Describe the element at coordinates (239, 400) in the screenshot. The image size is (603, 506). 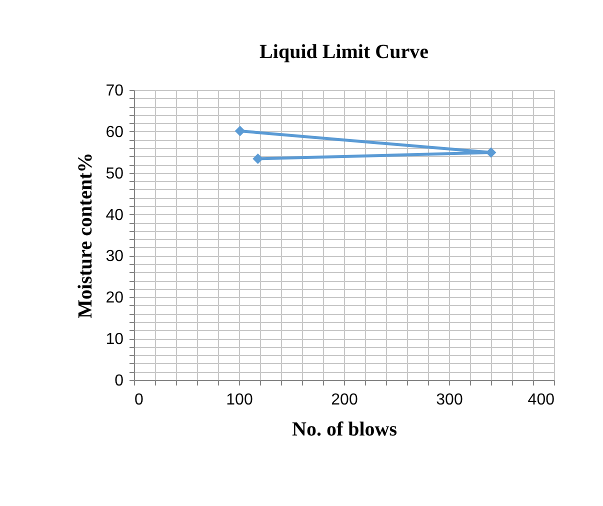
I see `x-tick-label: 100` at that location.